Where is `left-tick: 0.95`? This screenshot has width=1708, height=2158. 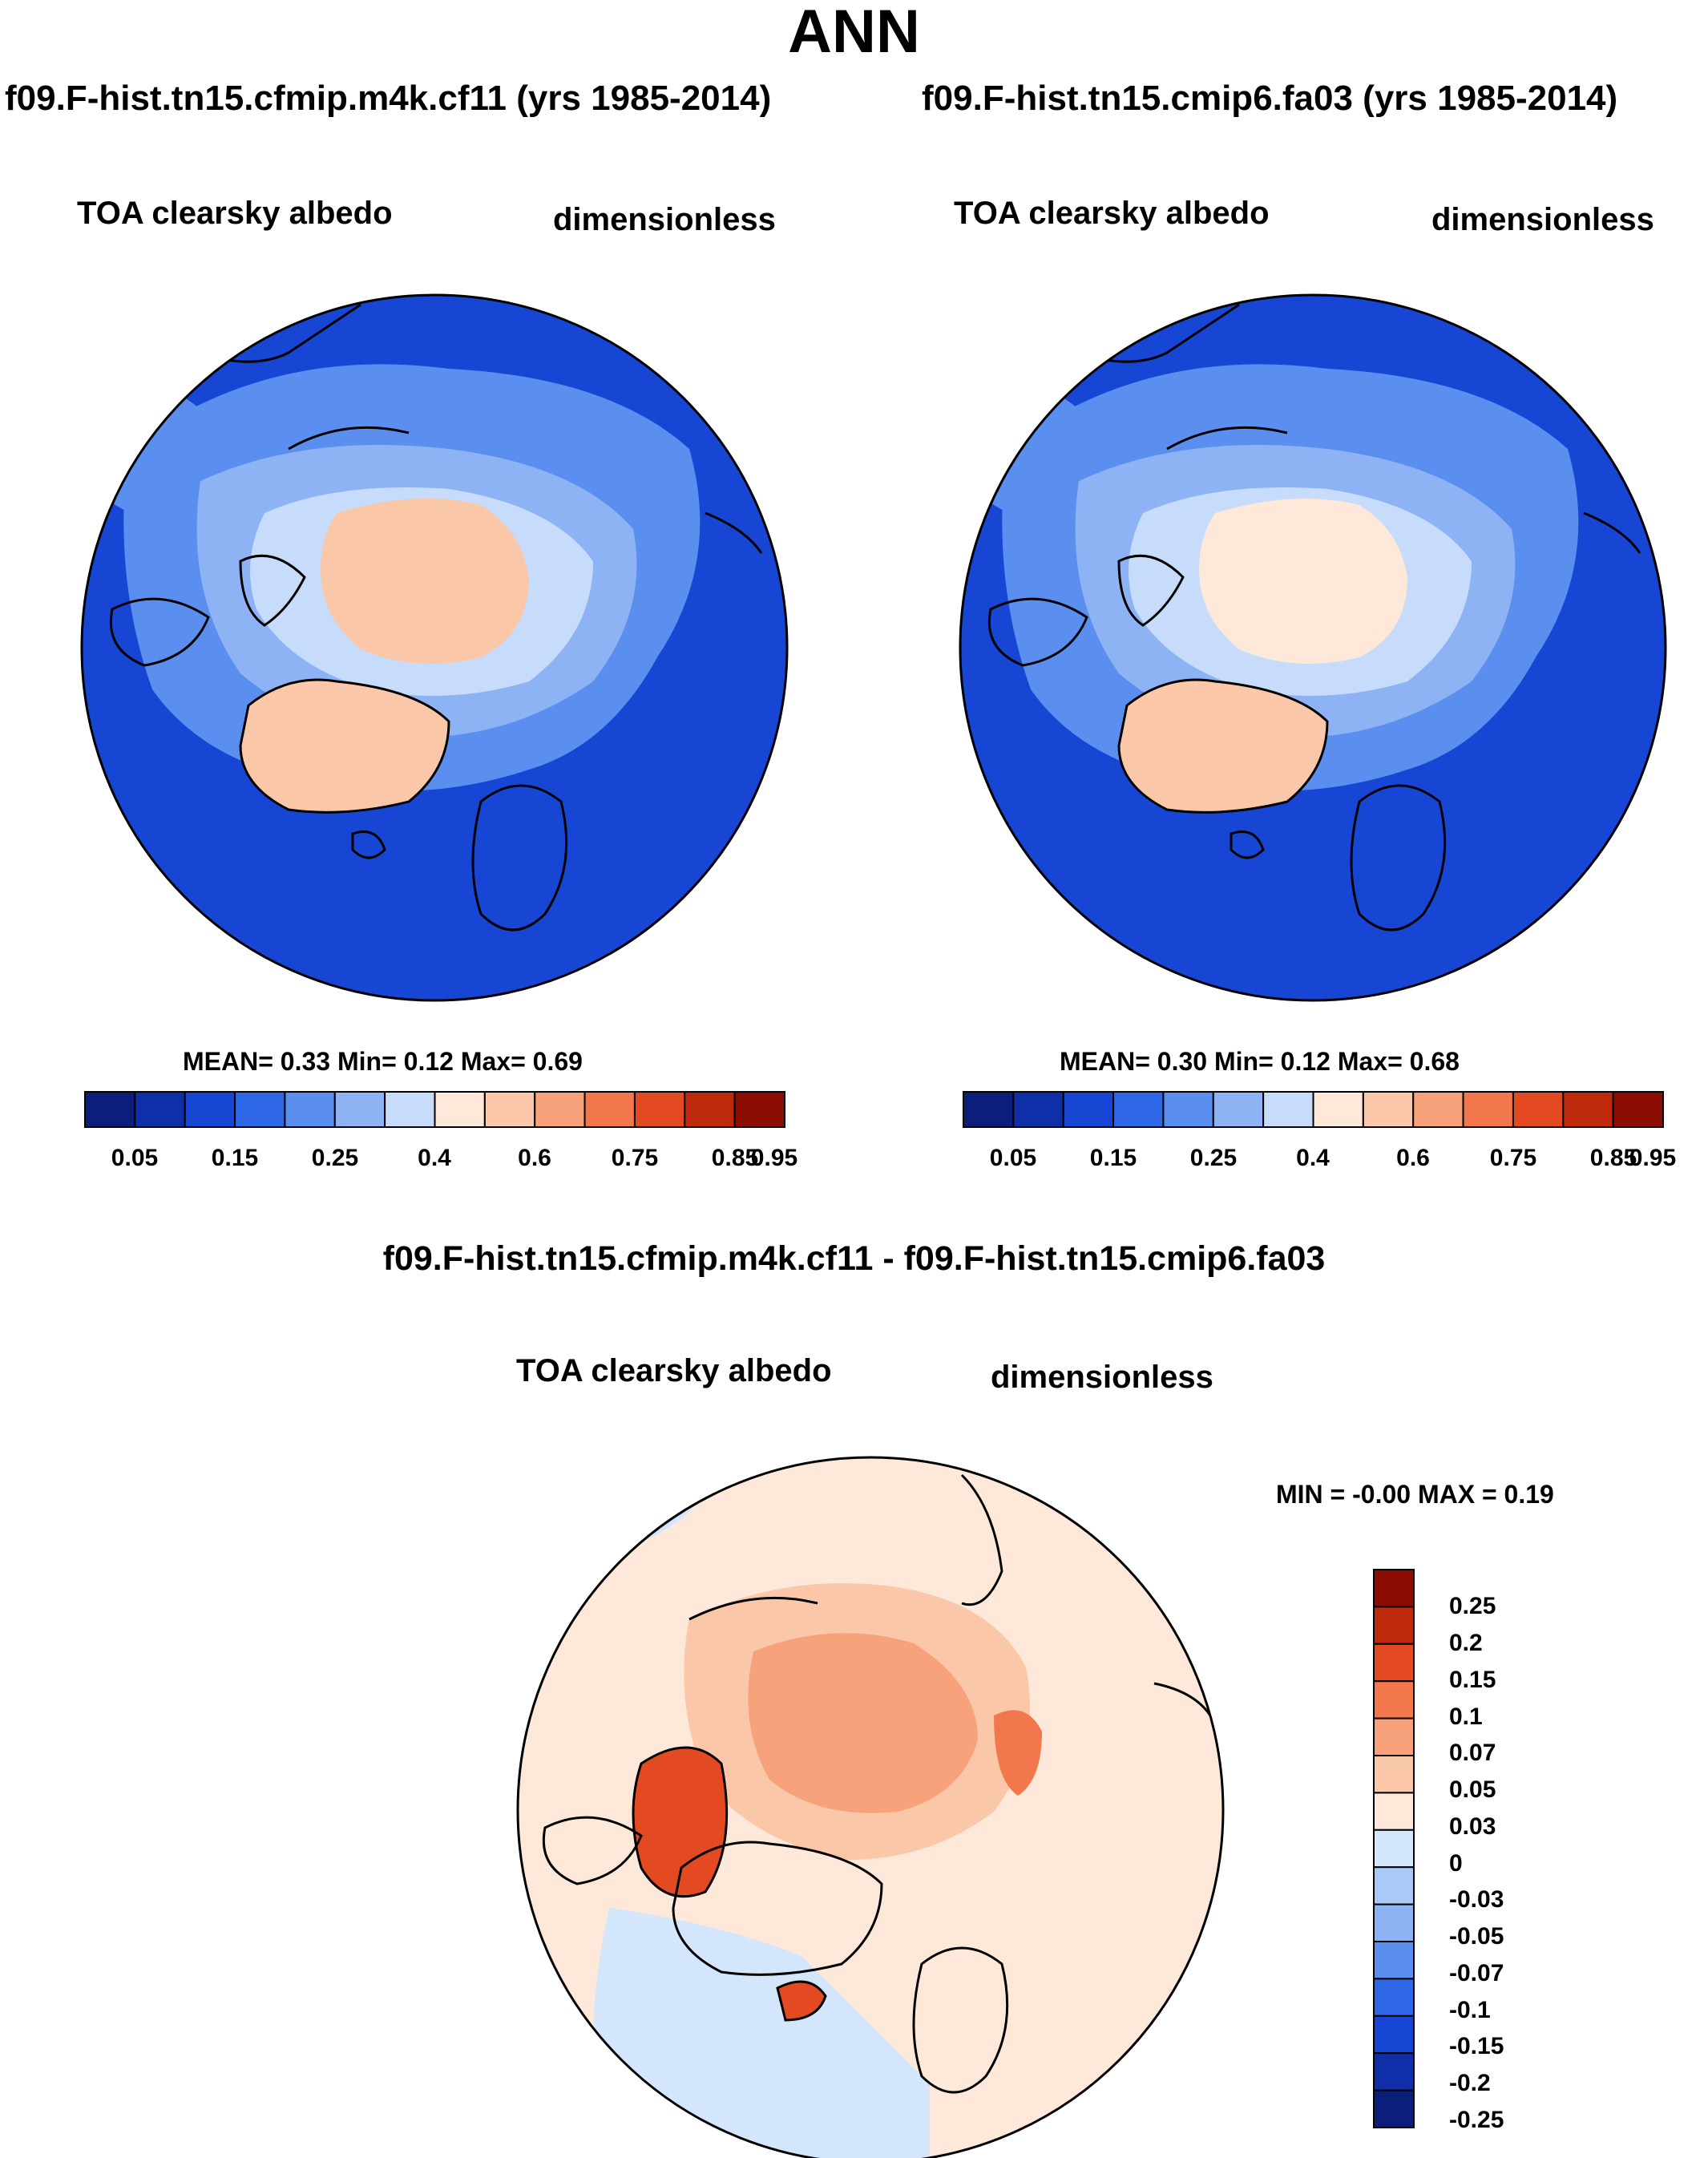
left-tick: 0.95 is located at coordinates (774, 1158).